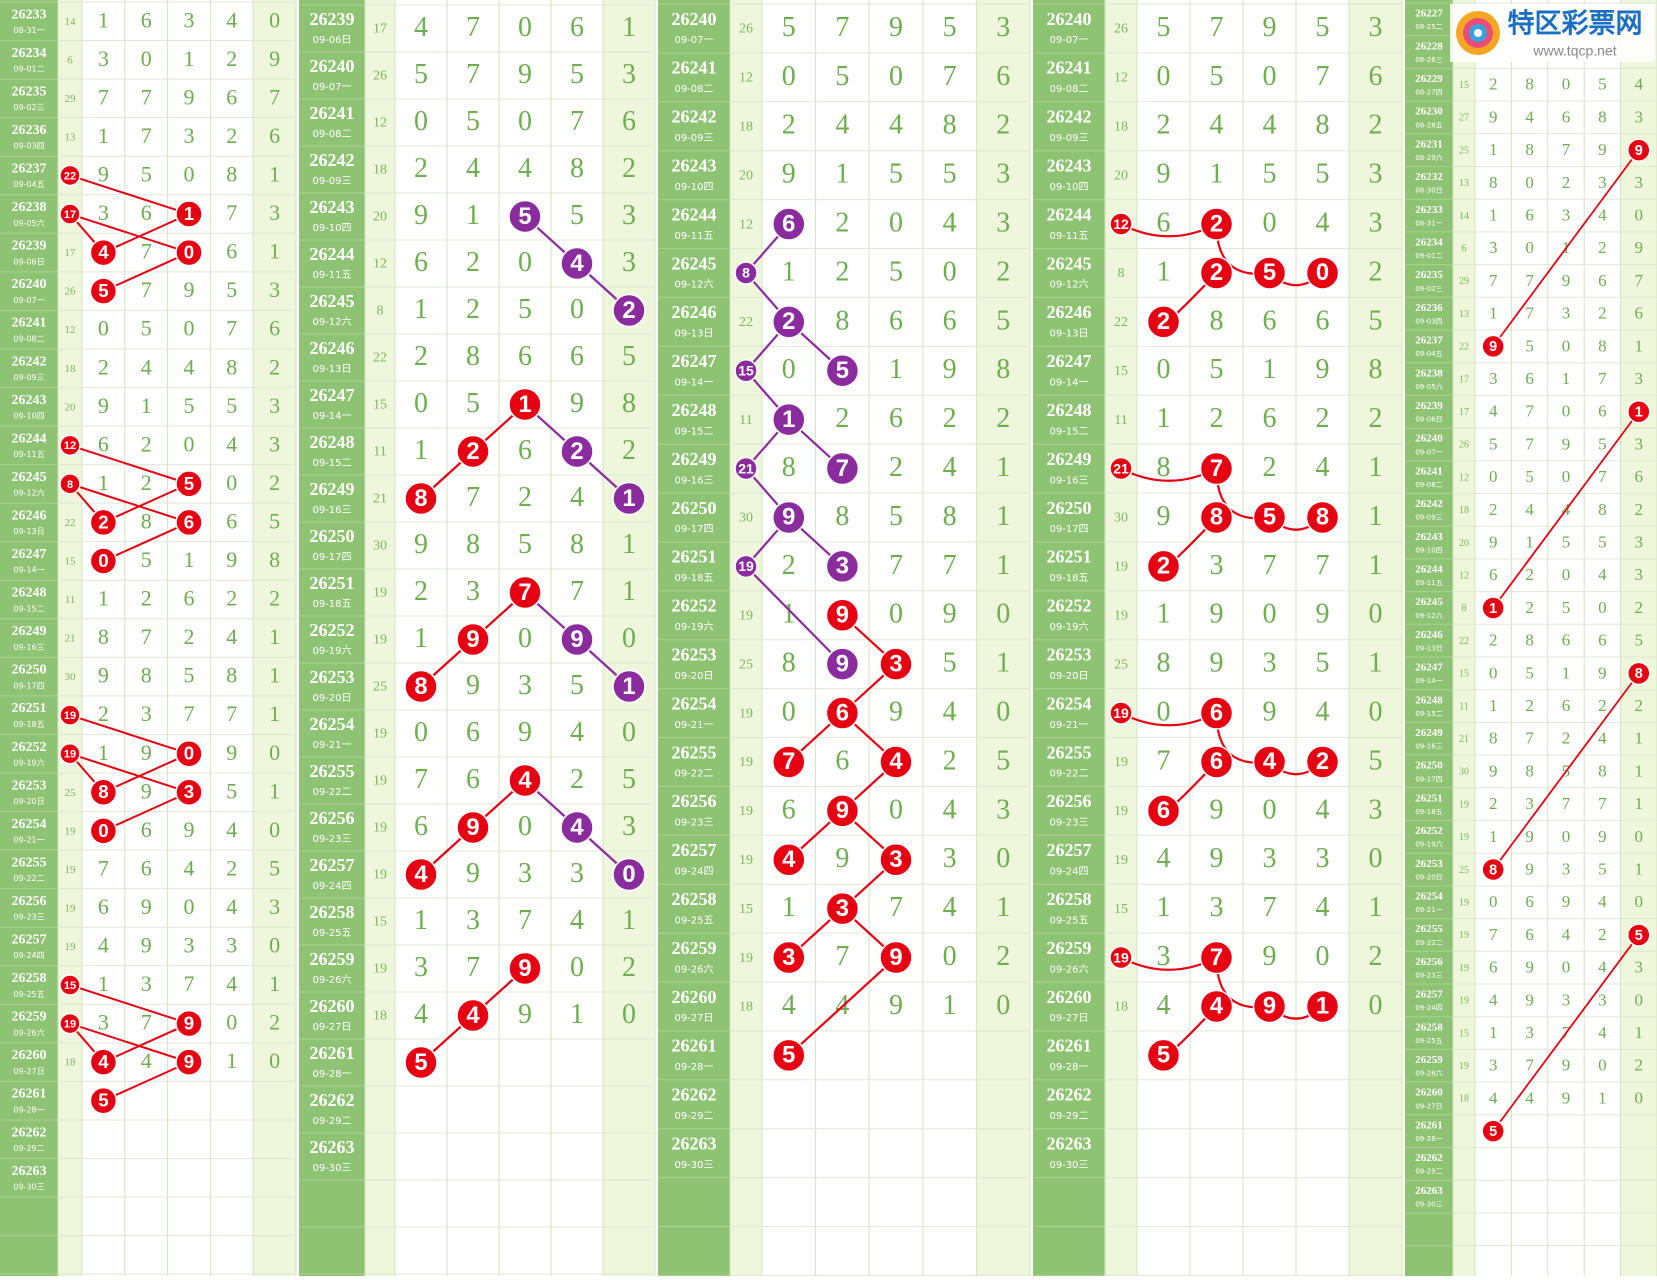 The height and width of the screenshot is (1280, 1657). Describe the element at coordinates (1429, 14) in the screenshot. I see `issue-number: 26227` at that location.